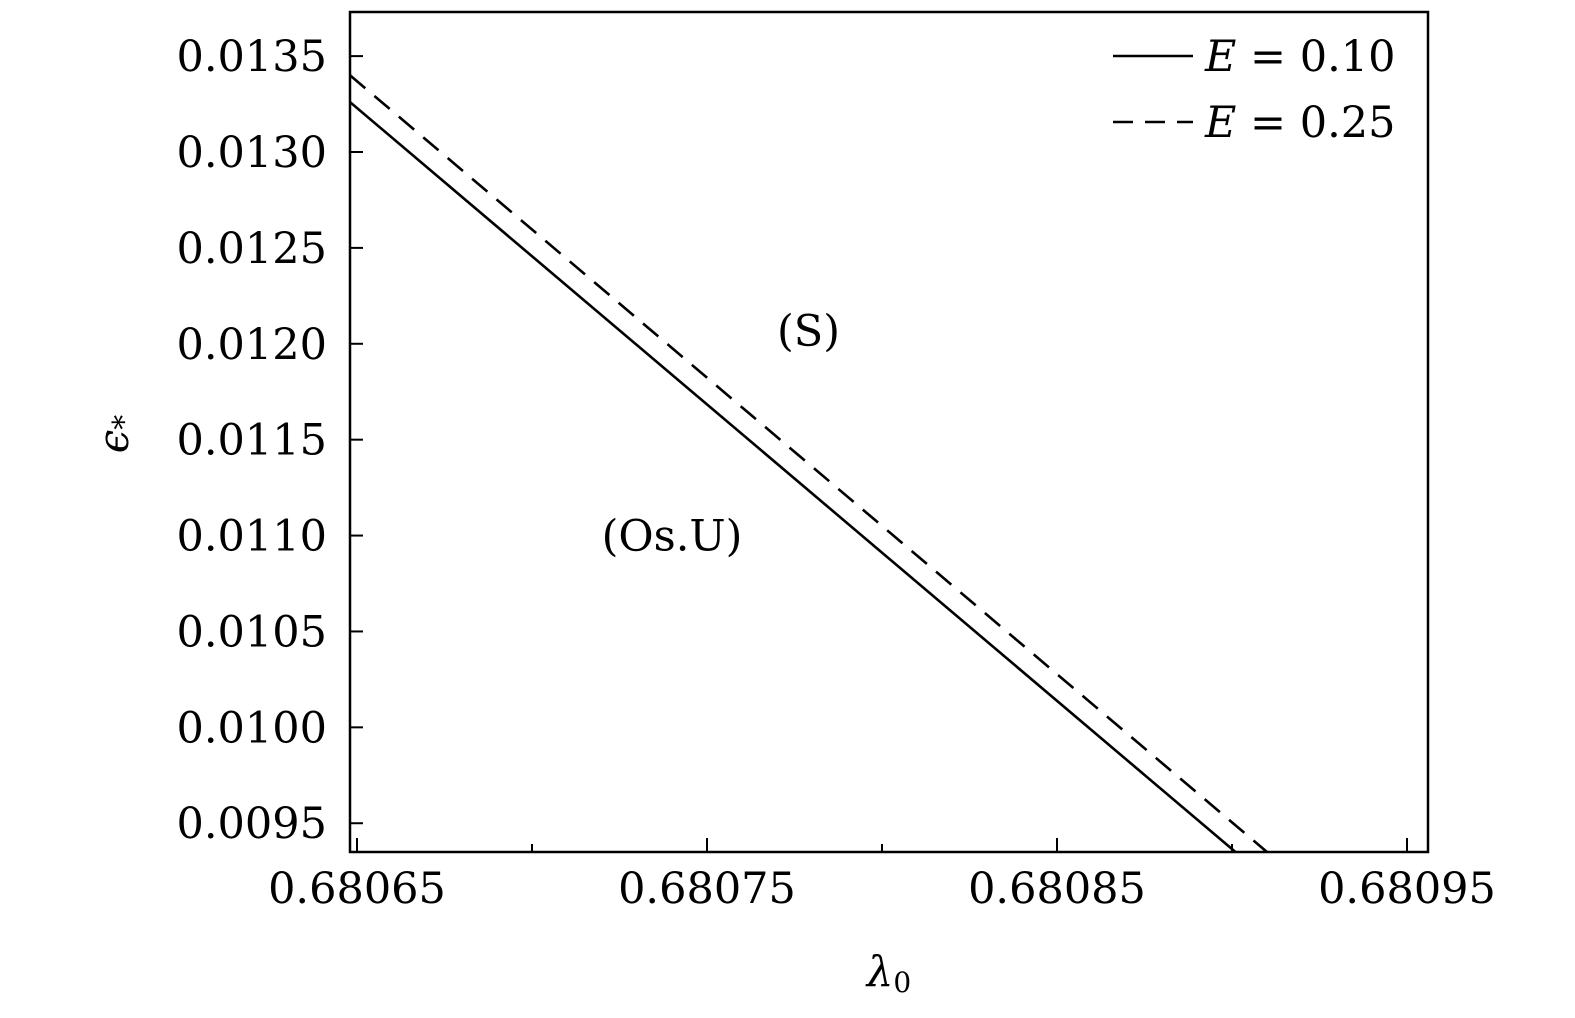 This screenshot has height=1018, width=1575. What do you see at coordinates (252, 249) in the screenshot?
I see `y-tick-label: 0.0125` at bounding box center [252, 249].